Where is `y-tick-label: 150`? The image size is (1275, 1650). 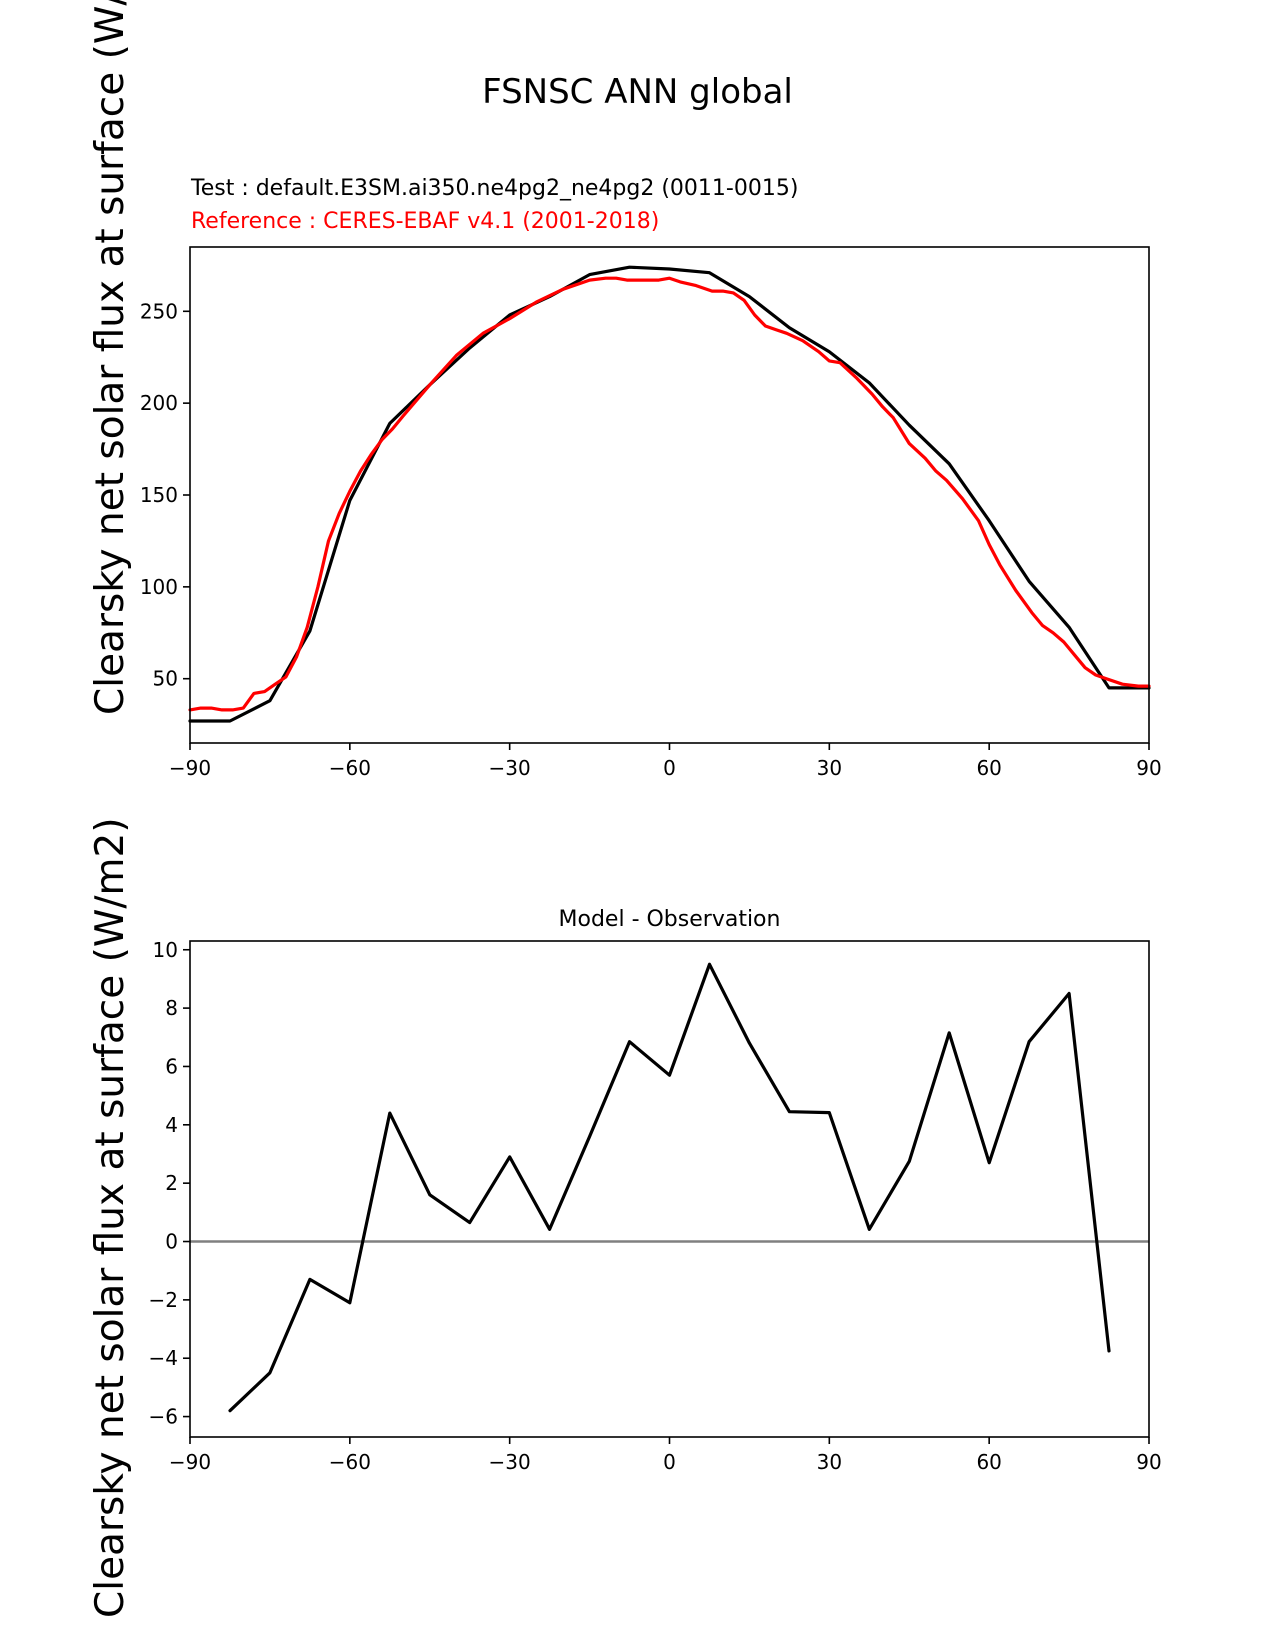
y-tick-label: 150 is located at coordinates (159, 495).